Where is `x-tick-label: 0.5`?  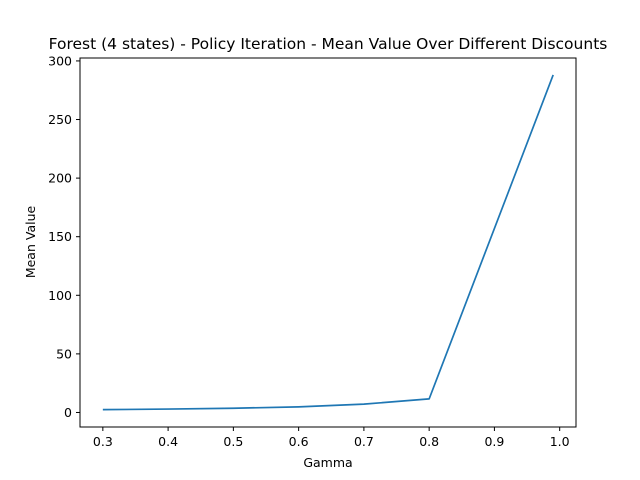 x-tick-label: 0.5 is located at coordinates (233, 441).